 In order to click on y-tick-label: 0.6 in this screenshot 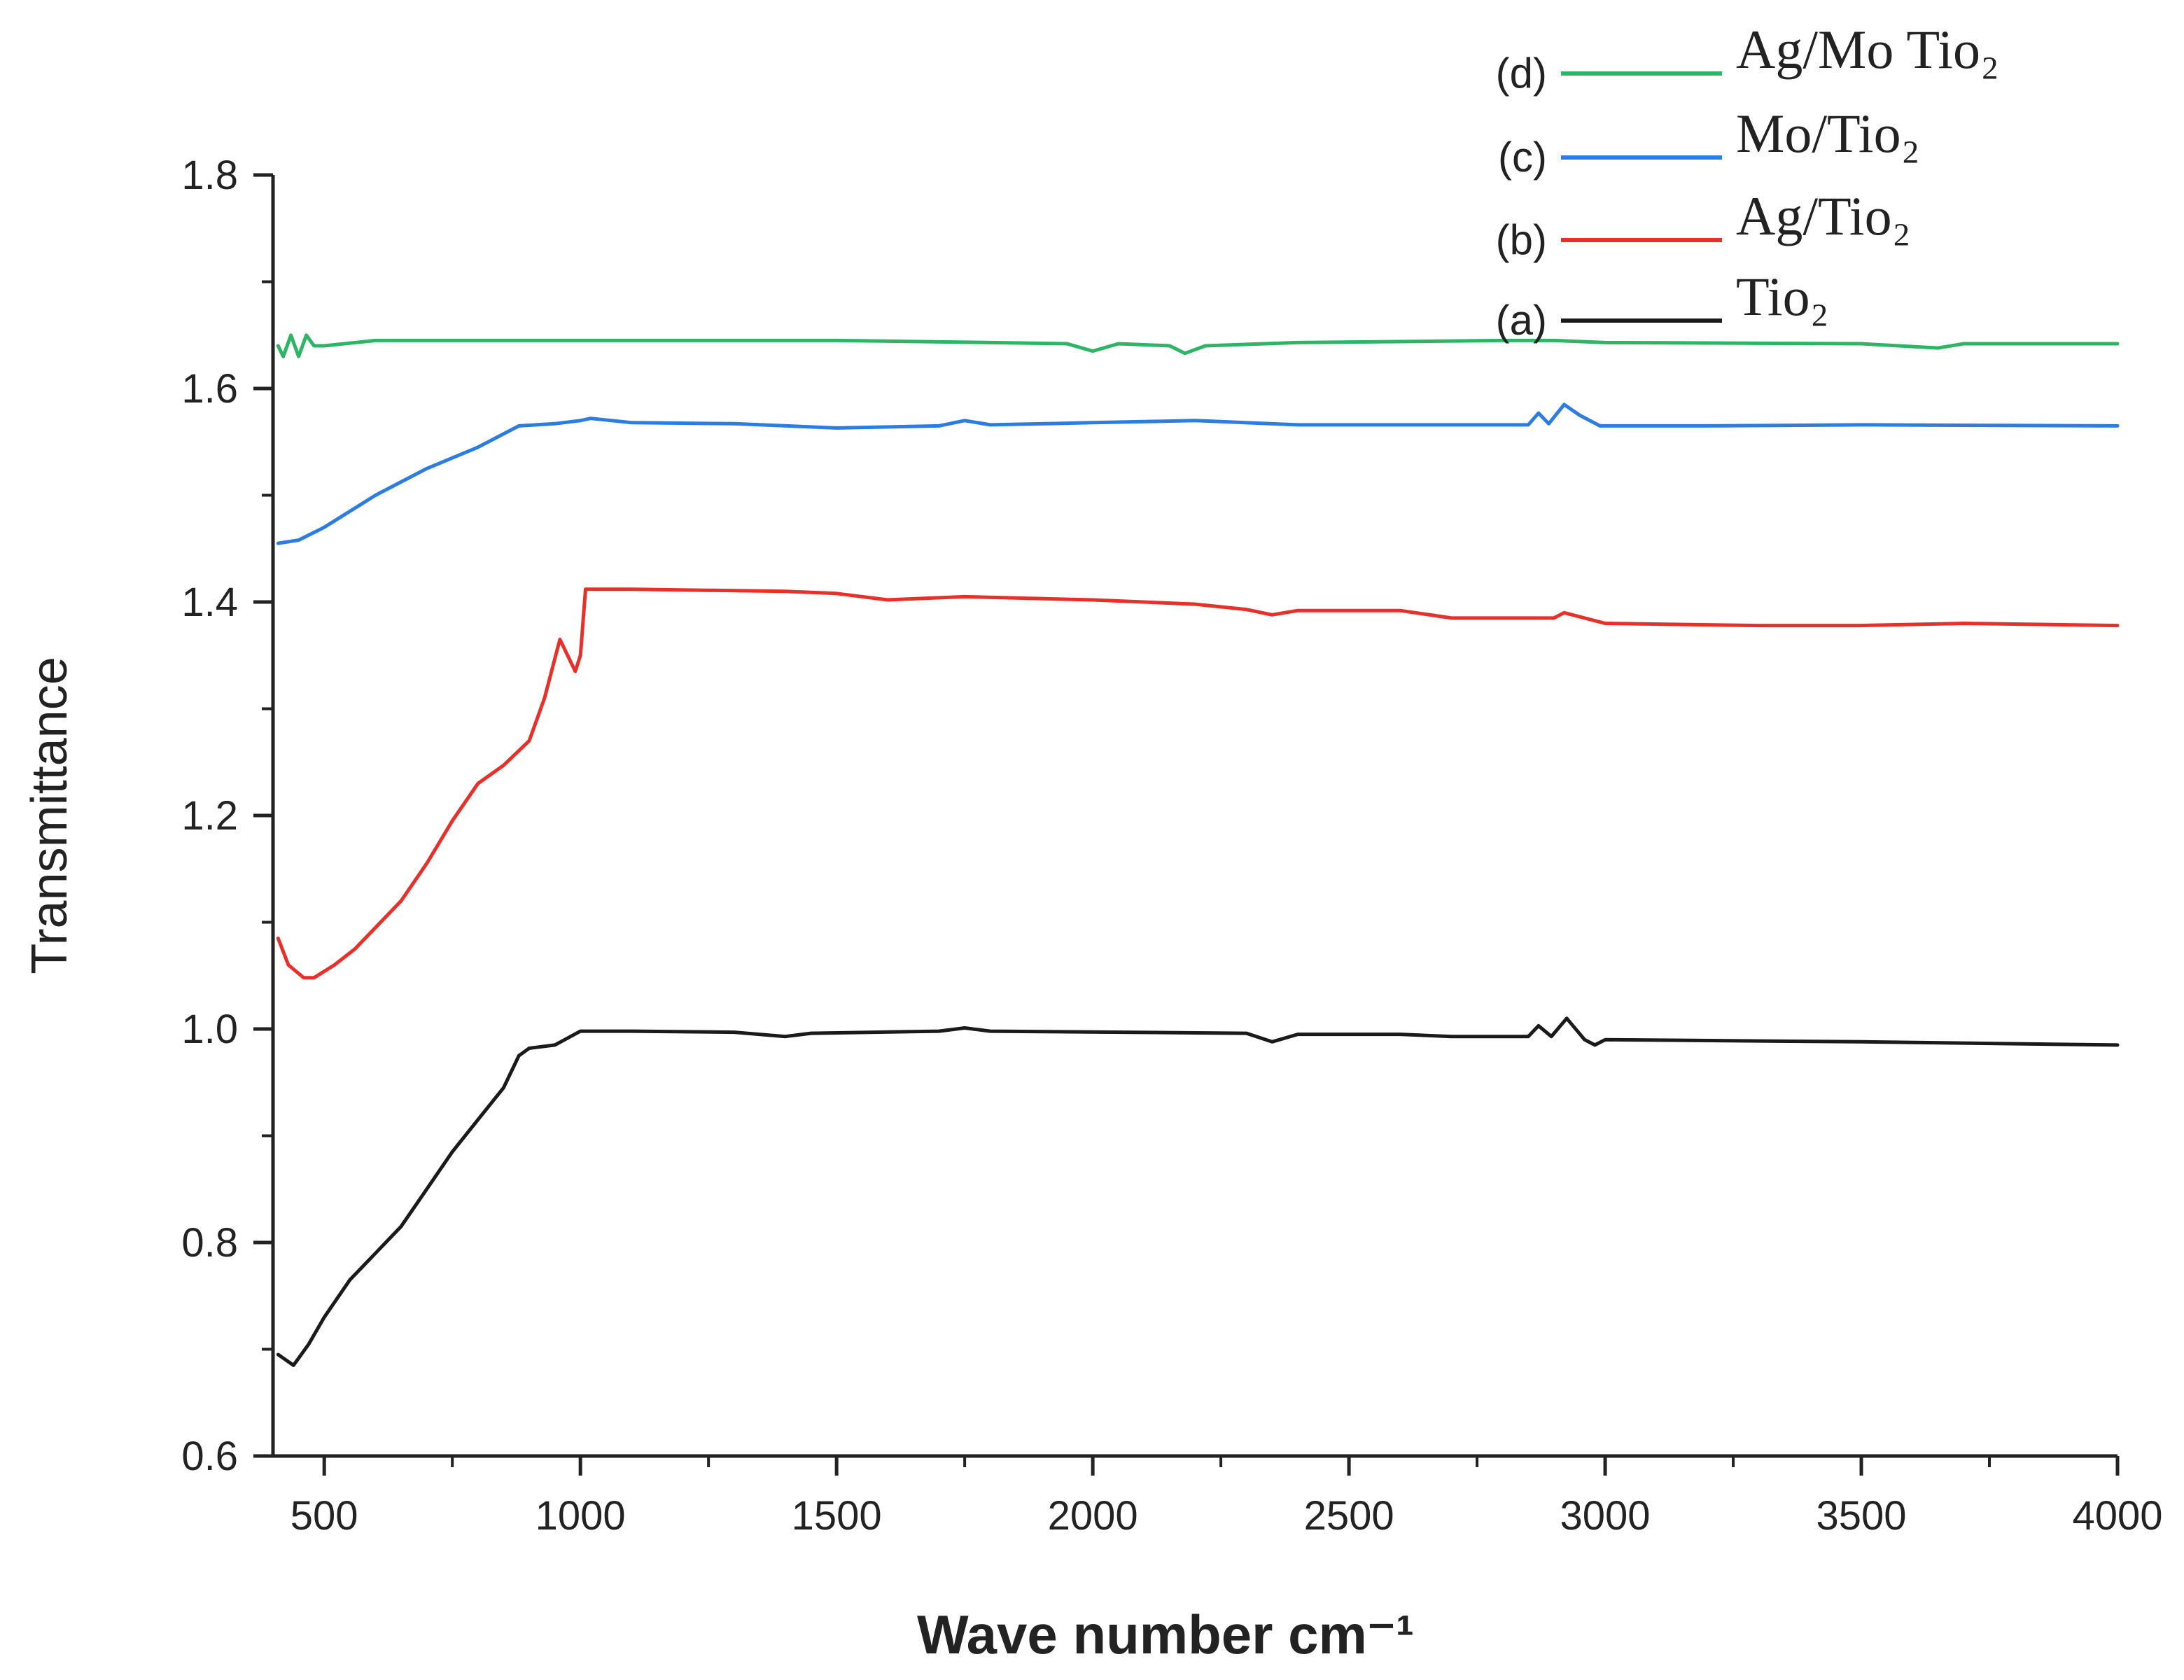, I will do `click(209, 1456)`.